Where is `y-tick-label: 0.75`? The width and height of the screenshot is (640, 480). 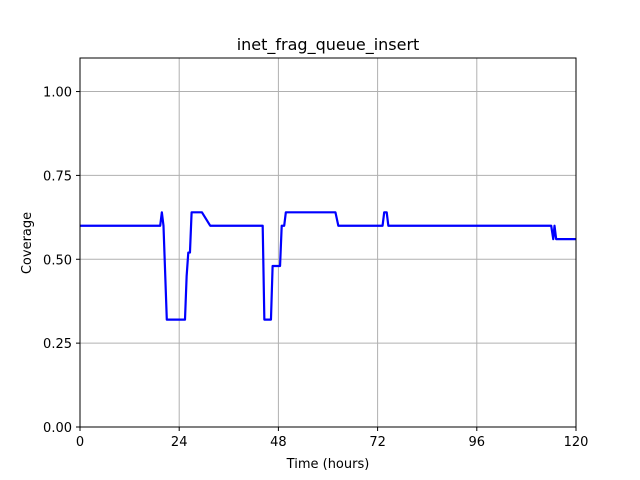 y-tick-label: 0.75 is located at coordinates (57, 176).